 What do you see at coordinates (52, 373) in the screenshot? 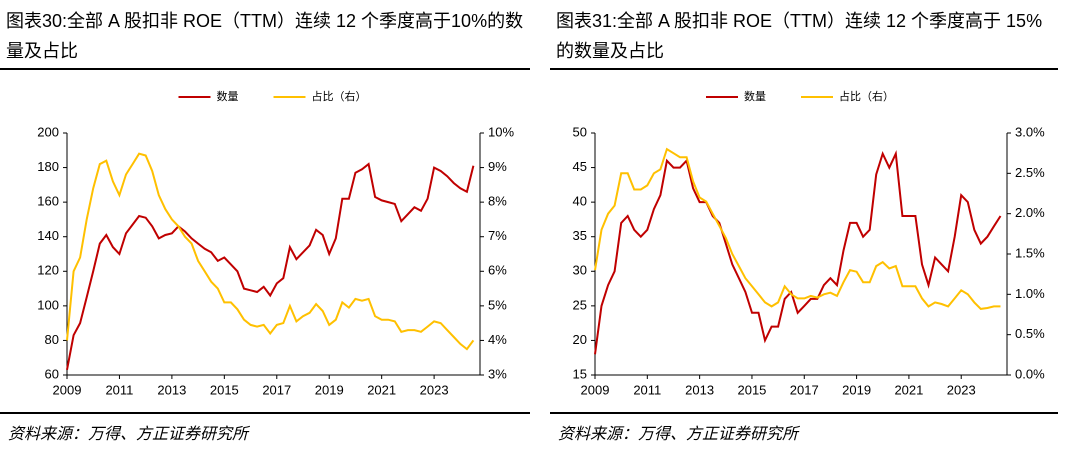
I see `y-tick-label: 60` at bounding box center [52, 373].